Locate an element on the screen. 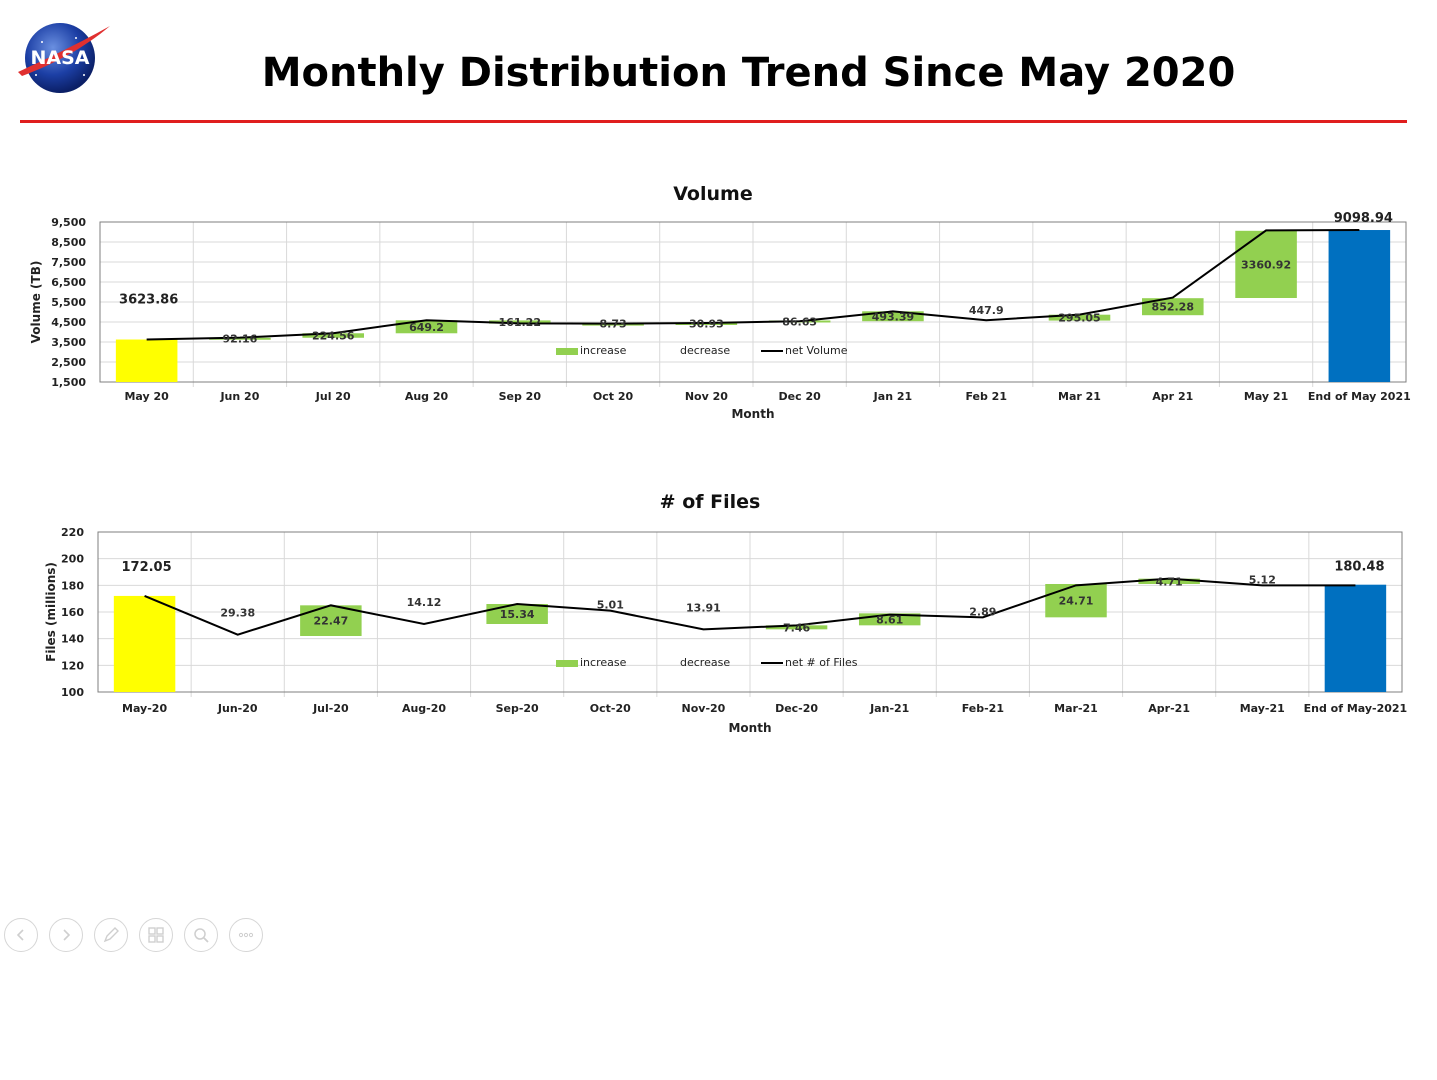 The width and height of the screenshot is (1437, 1080). data-label: 493.39 is located at coordinates (893, 316).